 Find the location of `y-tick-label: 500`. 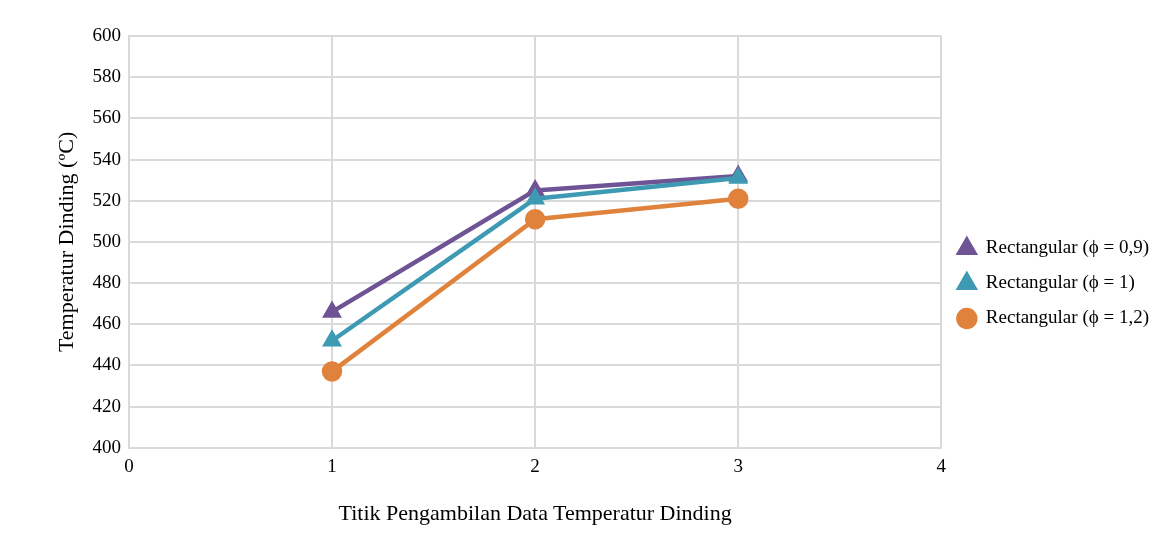

y-tick-label: 500 is located at coordinates (106, 240).